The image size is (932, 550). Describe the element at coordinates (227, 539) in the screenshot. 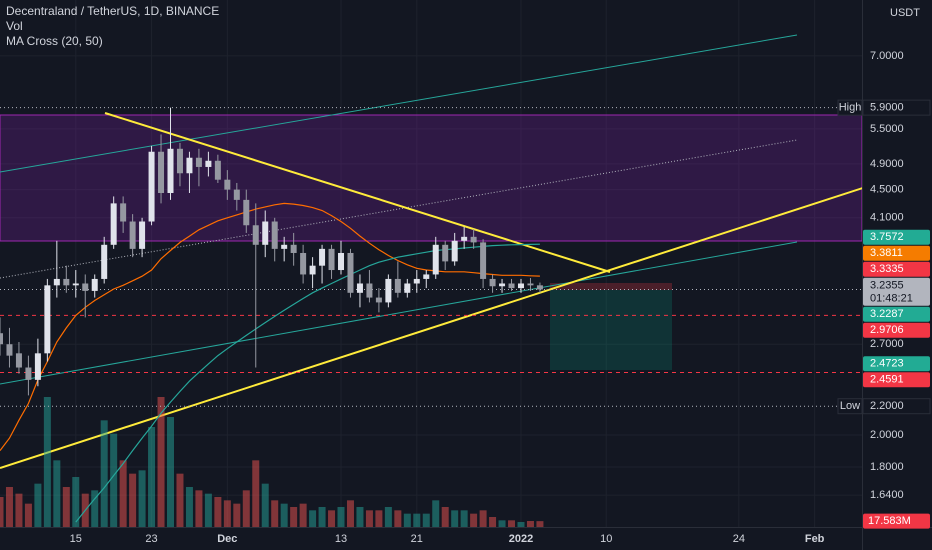

I see `x-tick-label: Dec` at that location.